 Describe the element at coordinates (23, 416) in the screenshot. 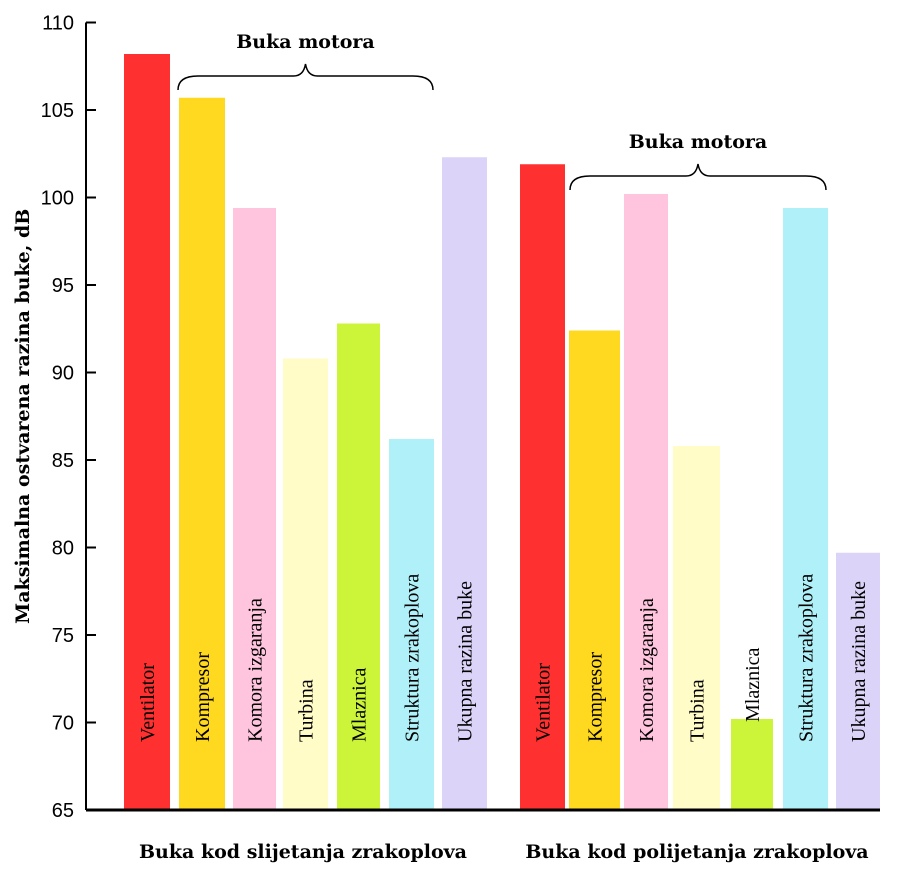

I see `y-axis-title: Maksimalna ostvarena razina buke, dB` at that location.